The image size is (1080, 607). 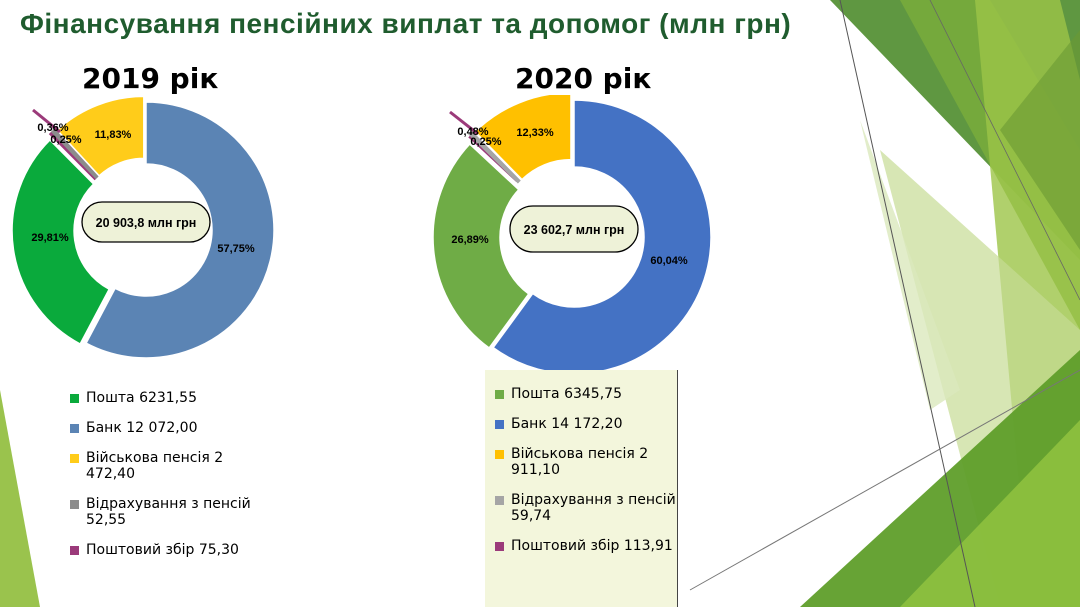 I want to click on legend-item-post: Пошта 6231,55, so click(x=165, y=398).